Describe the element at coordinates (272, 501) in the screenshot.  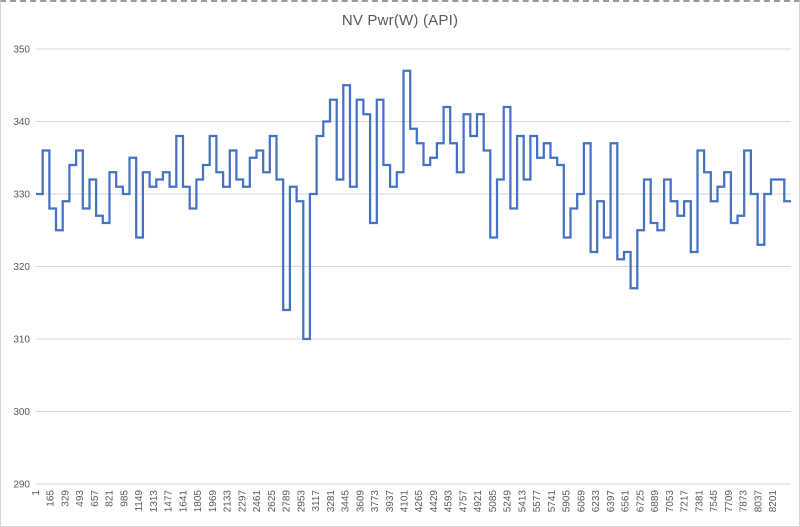
I see `x-axis-tick-label: 2625` at that location.